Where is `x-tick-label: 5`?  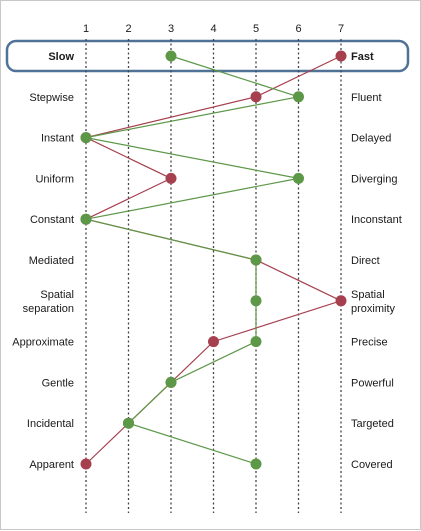 x-tick-label: 5 is located at coordinates (256, 29).